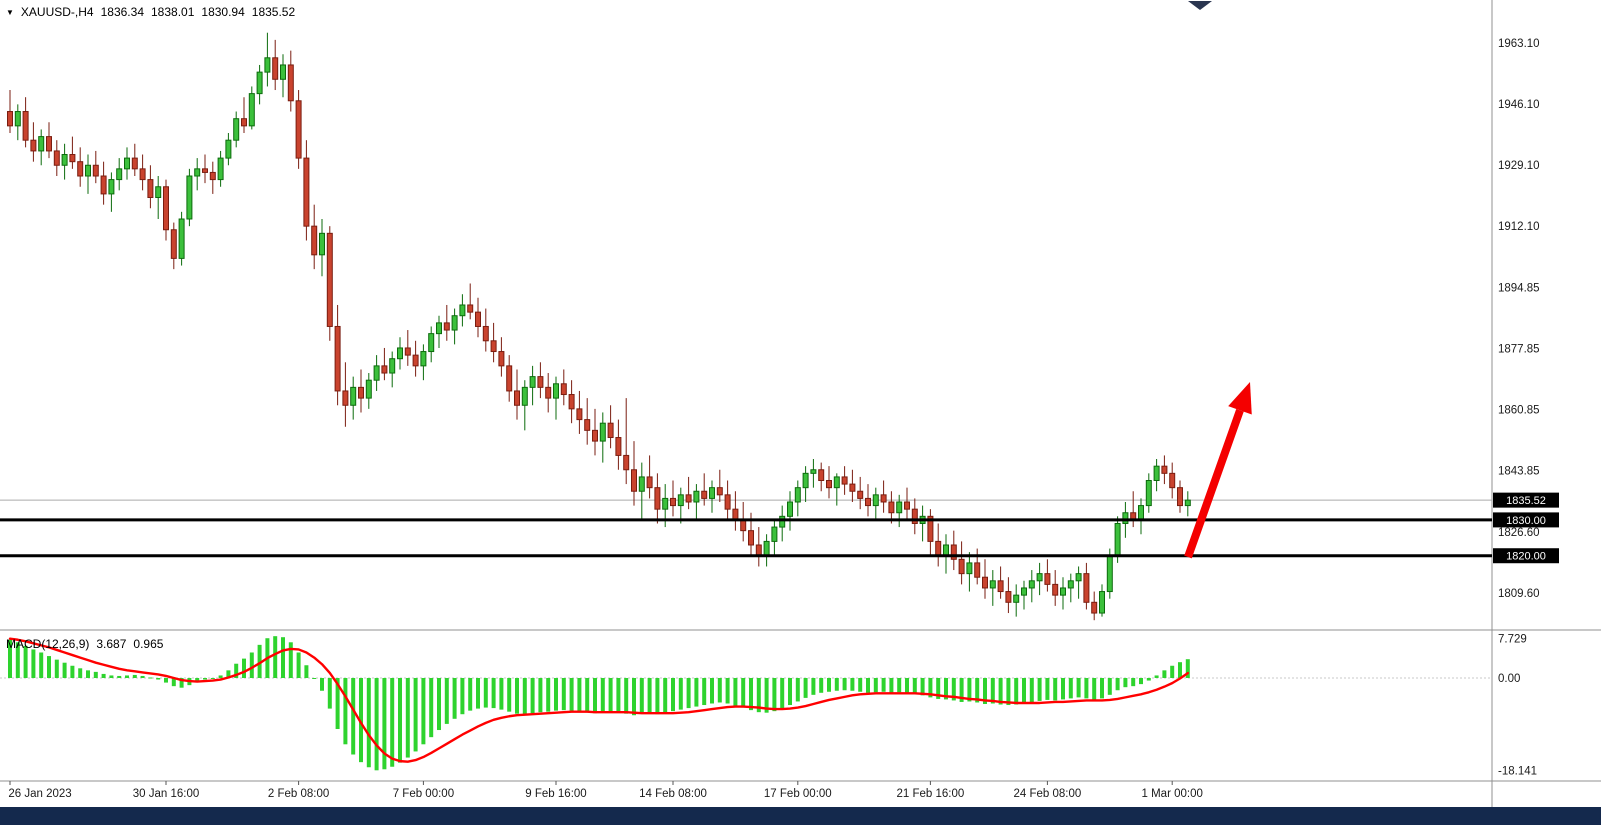 Image resolution: width=1601 pixels, height=825 pixels. What do you see at coordinates (1519, 44) in the screenshot?
I see `price-axis-label: 1963.10` at bounding box center [1519, 44].